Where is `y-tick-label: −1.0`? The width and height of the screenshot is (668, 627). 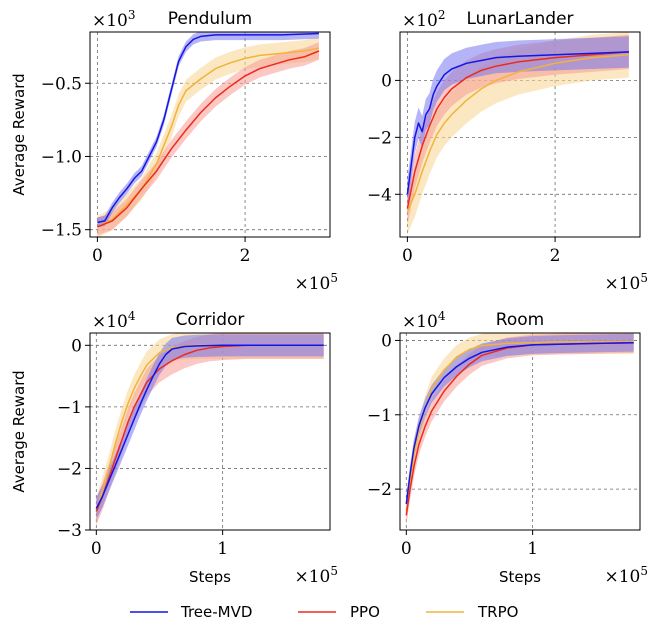 y-tick-label: −1.0 is located at coordinates (61, 157).